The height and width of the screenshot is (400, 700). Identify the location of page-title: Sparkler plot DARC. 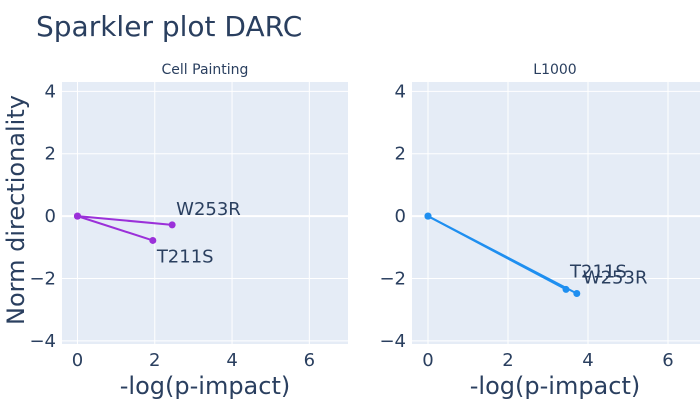
(169, 26).